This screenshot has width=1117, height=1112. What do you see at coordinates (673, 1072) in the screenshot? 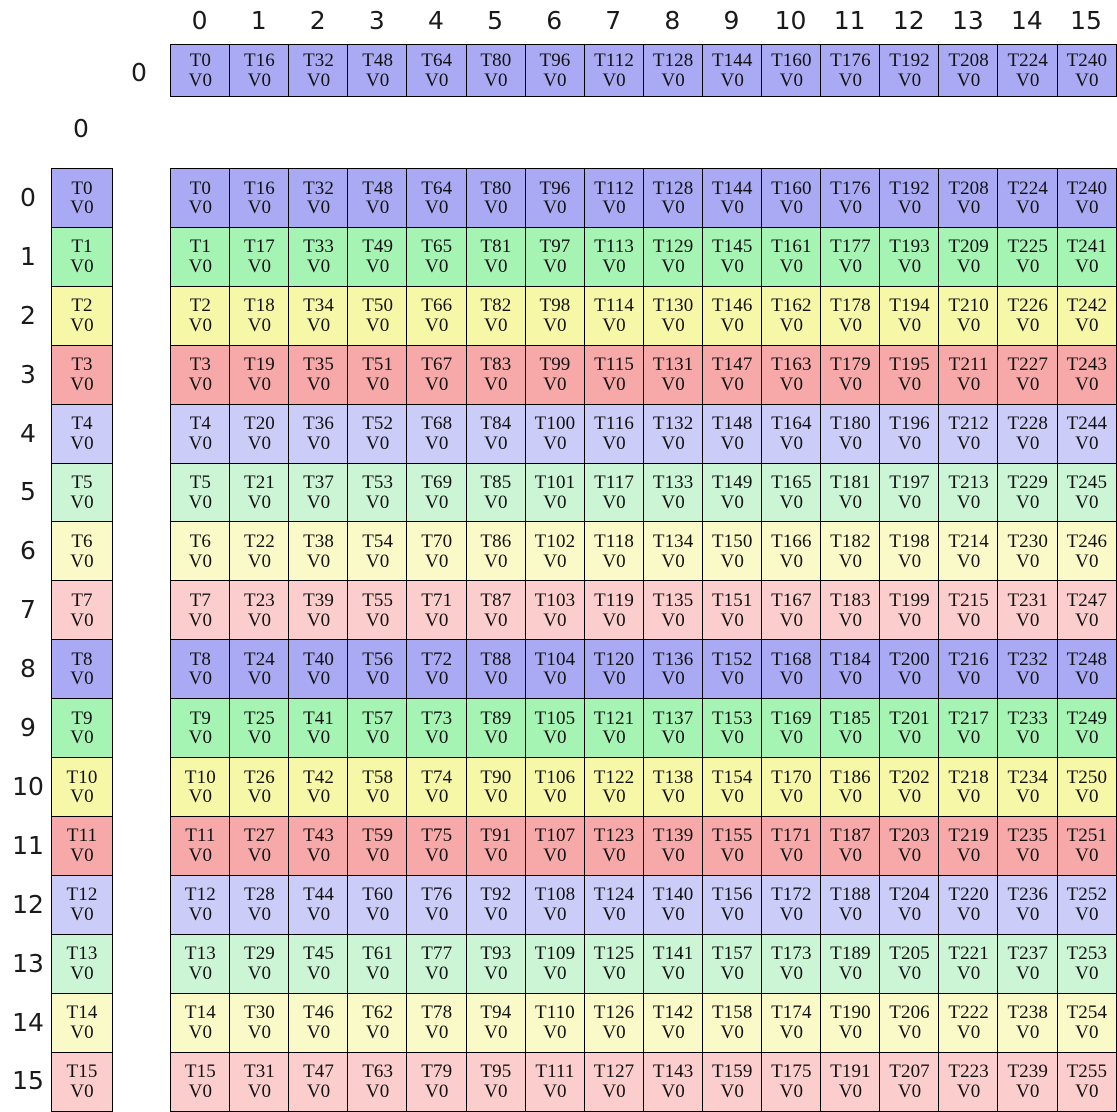
I see `cell-thread-label: T143` at bounding box center [673, 1072].